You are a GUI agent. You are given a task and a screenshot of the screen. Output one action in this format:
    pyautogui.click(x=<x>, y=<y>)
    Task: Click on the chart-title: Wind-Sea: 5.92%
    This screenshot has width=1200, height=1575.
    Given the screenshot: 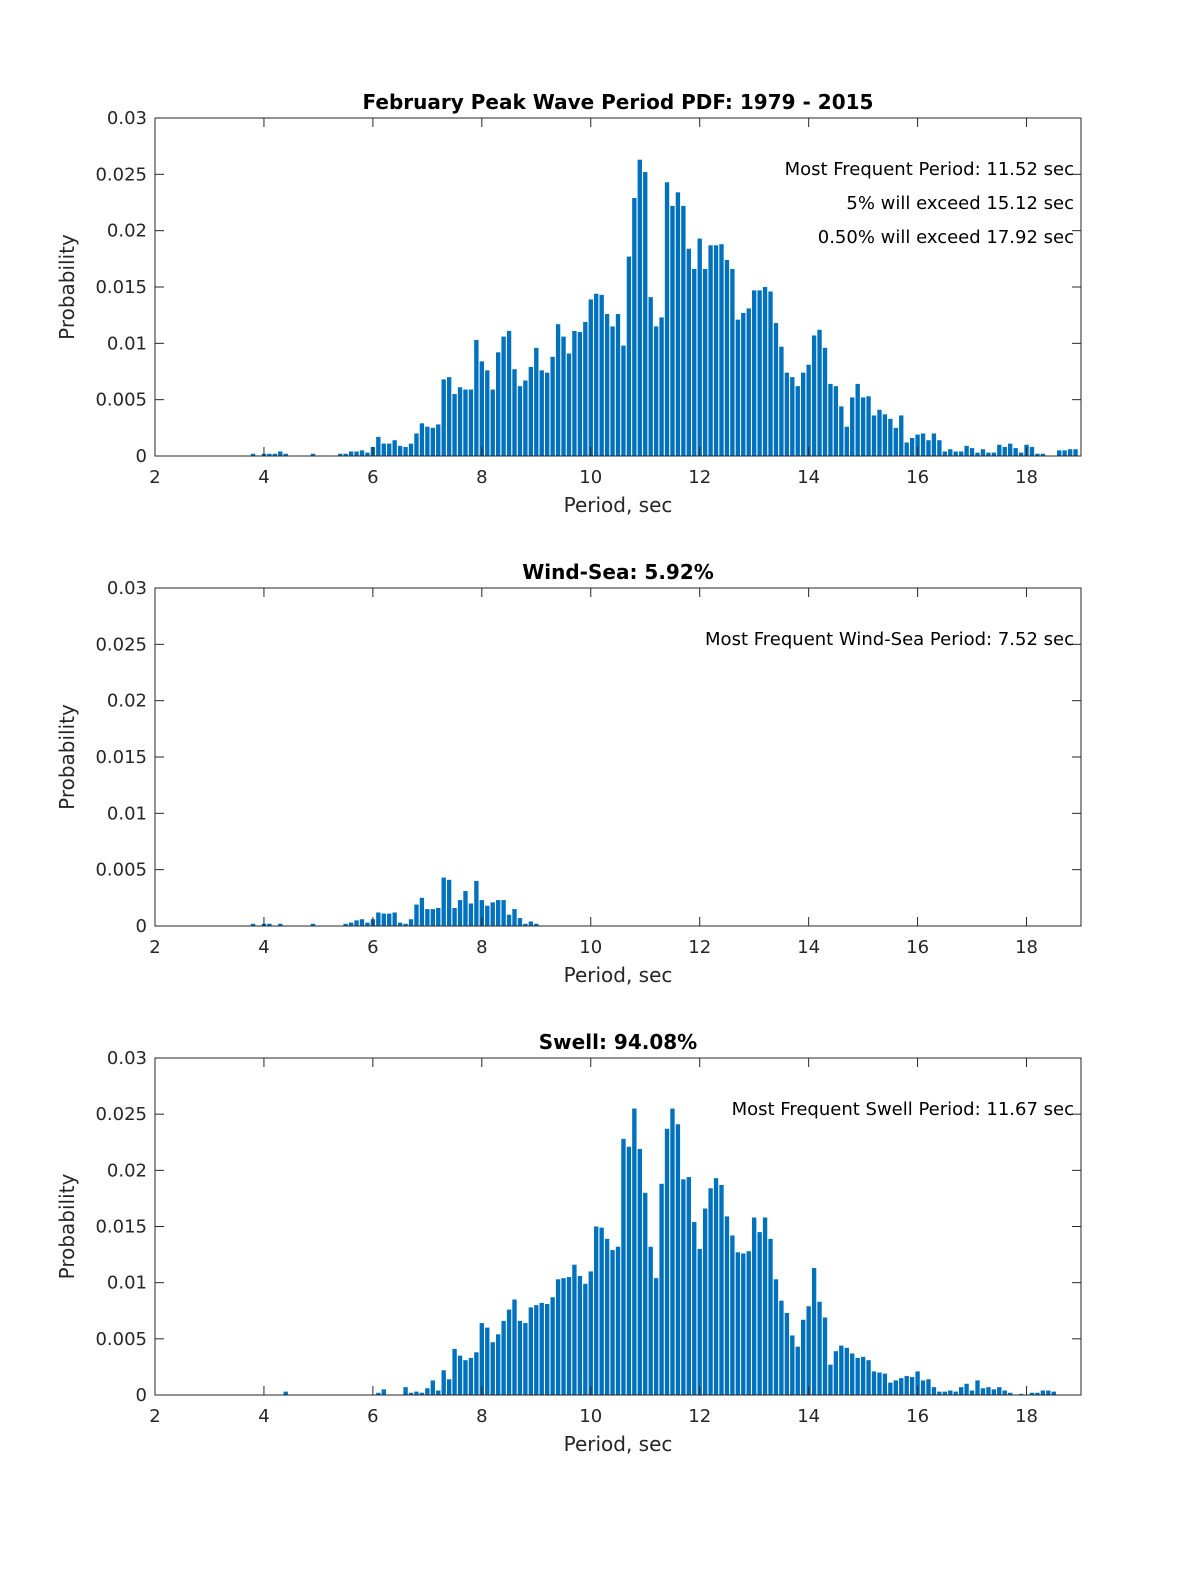 What is the action you would take?
    pyautogui.click(x=618, y=572)
    